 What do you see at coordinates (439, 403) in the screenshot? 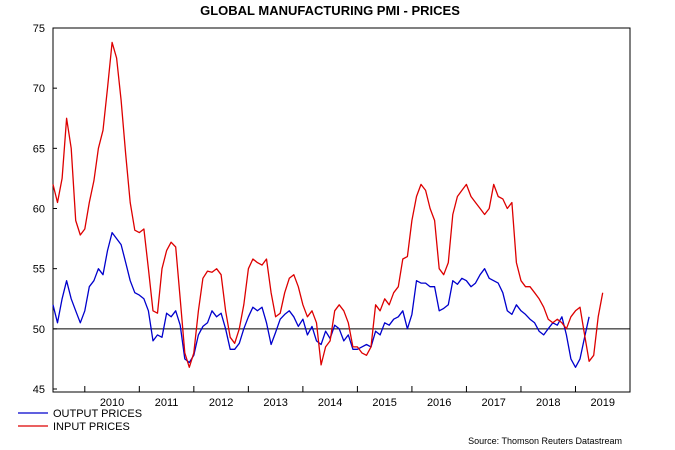
I see `x-tick-label: 2016` at bounding box center [439, 403].